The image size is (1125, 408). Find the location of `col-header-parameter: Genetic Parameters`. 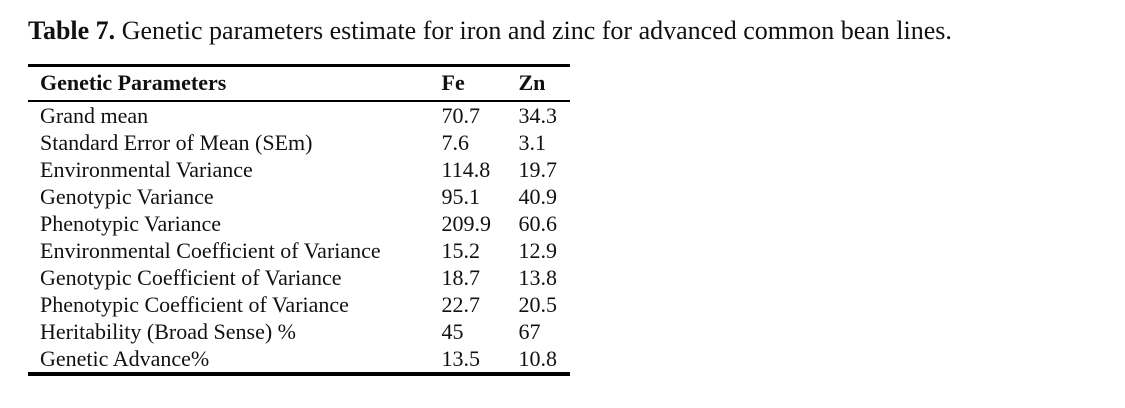

col-header-parameter: Genetic Parameters is located at coordinates (133, 82).